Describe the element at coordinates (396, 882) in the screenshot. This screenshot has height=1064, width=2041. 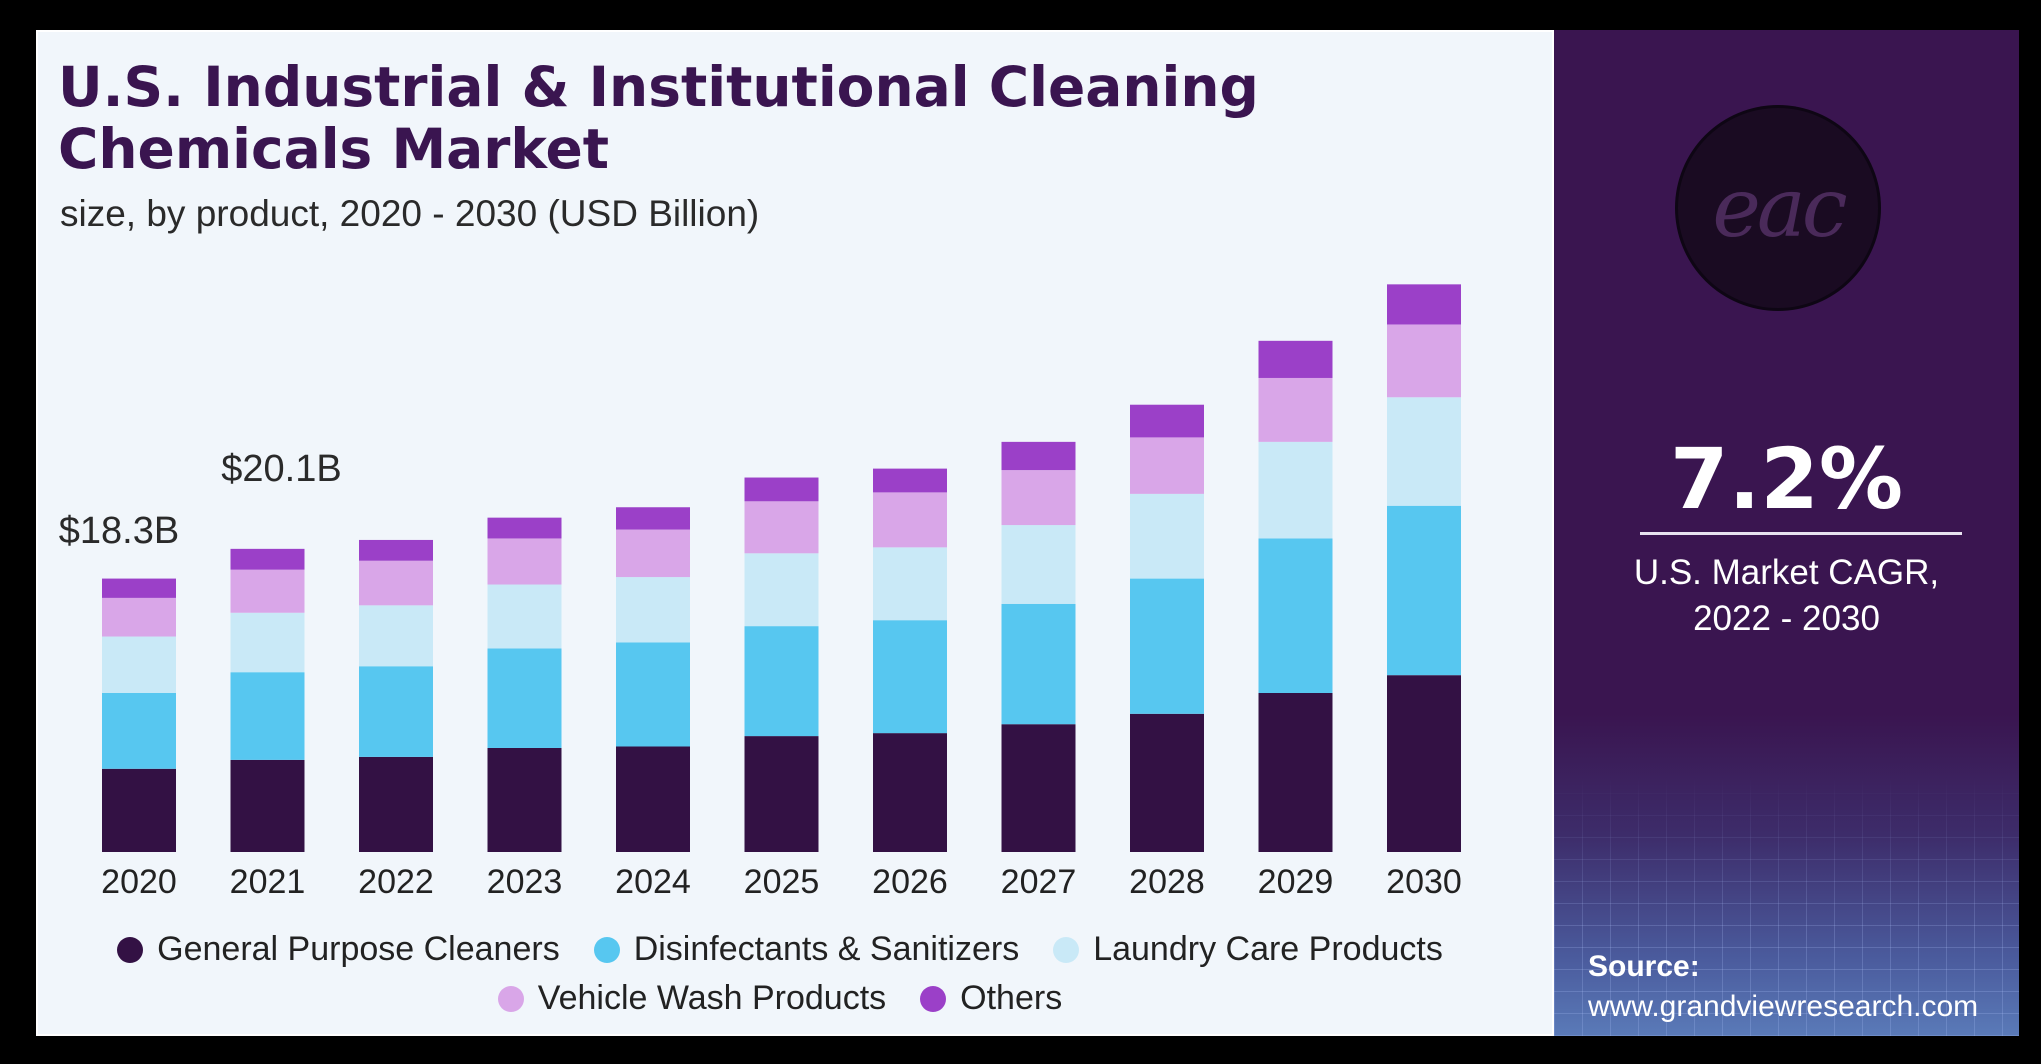
I see `x-tick-label-2022: 2022` at that location.